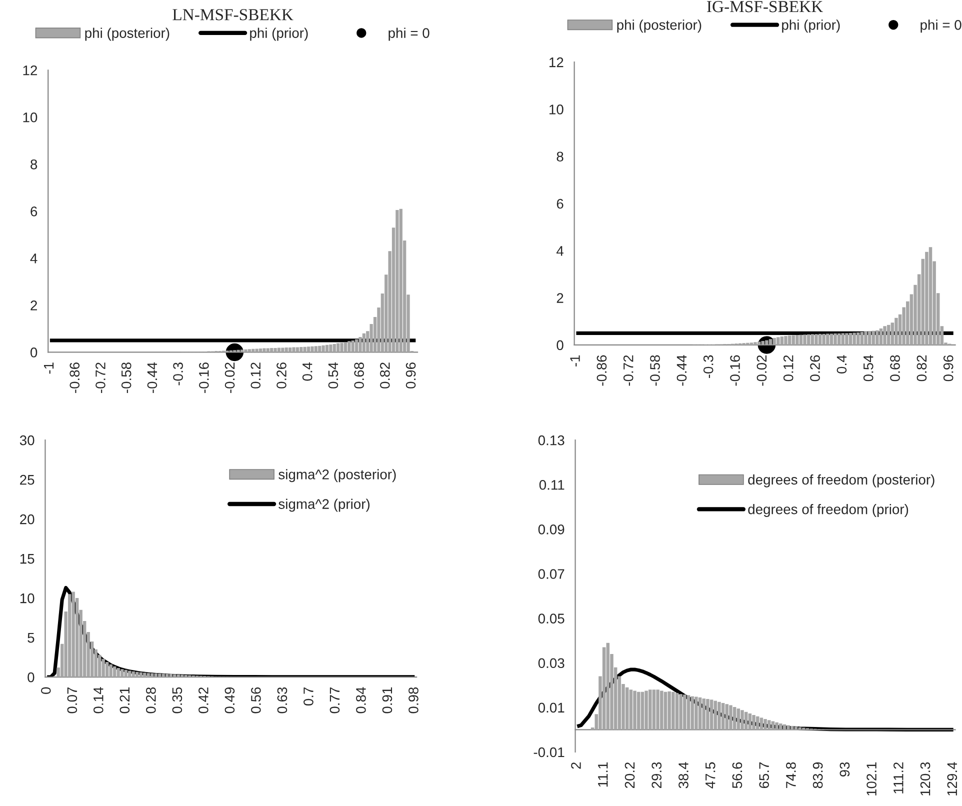  What do you see at coordinates (811, 26) in the screenshot?
I see `legend-label: phi (prior)` at bounding box center [811, 26].